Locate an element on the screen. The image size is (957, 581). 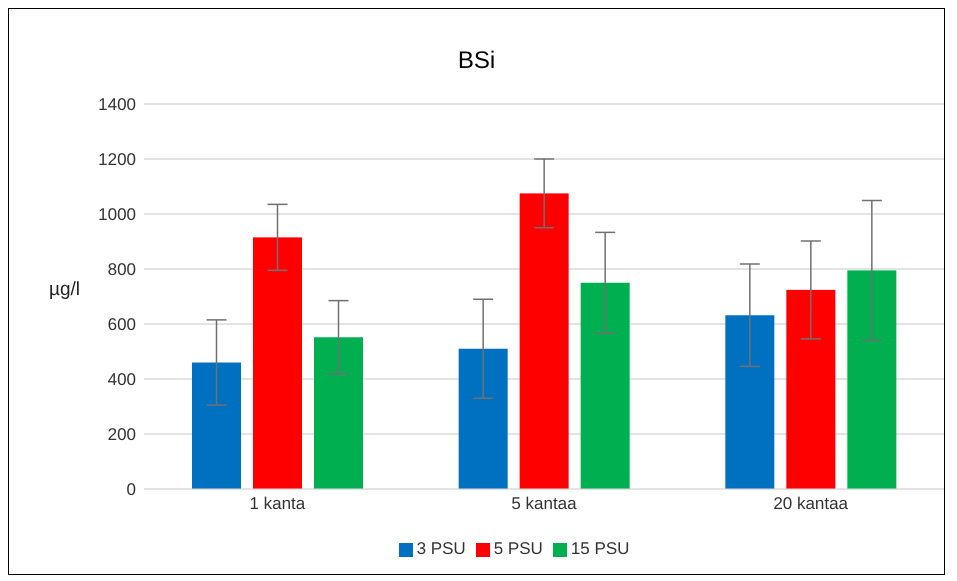
chart-title: BSi is located at coordinates (476, 61).